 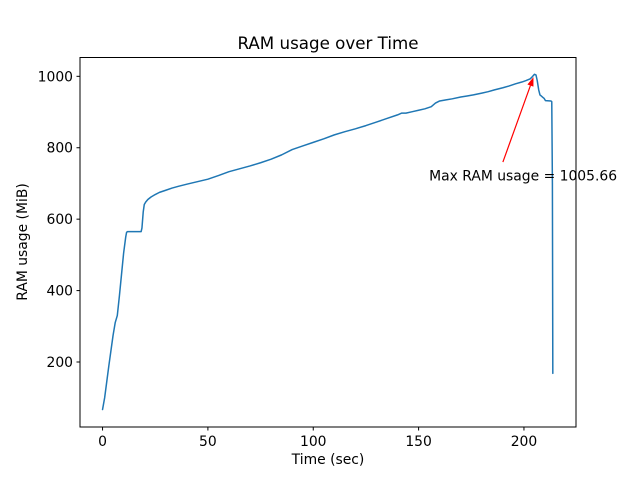 I want to click on annotation-arrowhead, so click(x=530, y=82).